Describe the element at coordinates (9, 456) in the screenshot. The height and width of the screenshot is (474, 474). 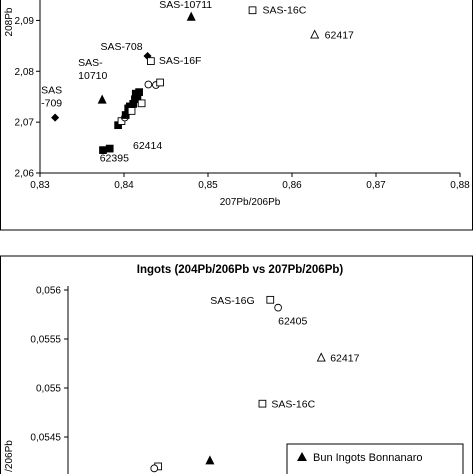
I see `bottom-y-axis-label: /206Pb` at that location.